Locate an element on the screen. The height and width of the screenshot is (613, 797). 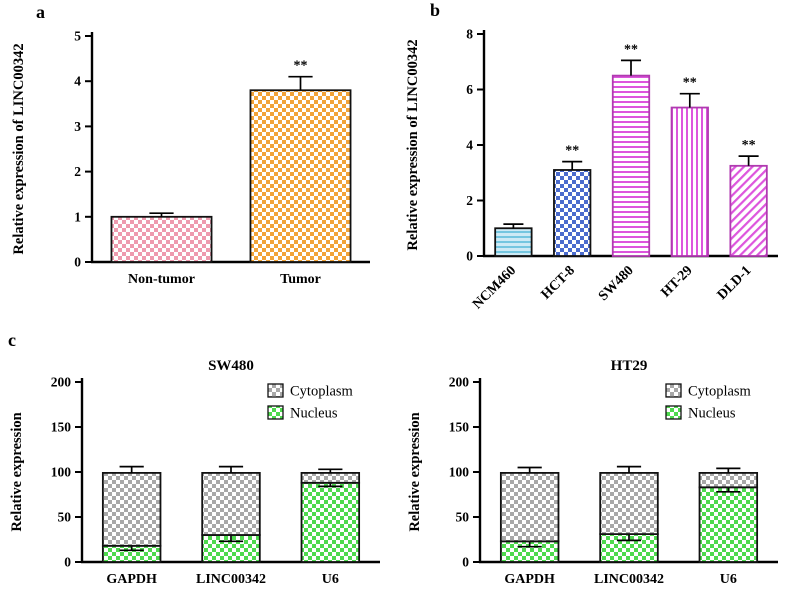
panel-label-a: a is located at coordinates (40, 12).